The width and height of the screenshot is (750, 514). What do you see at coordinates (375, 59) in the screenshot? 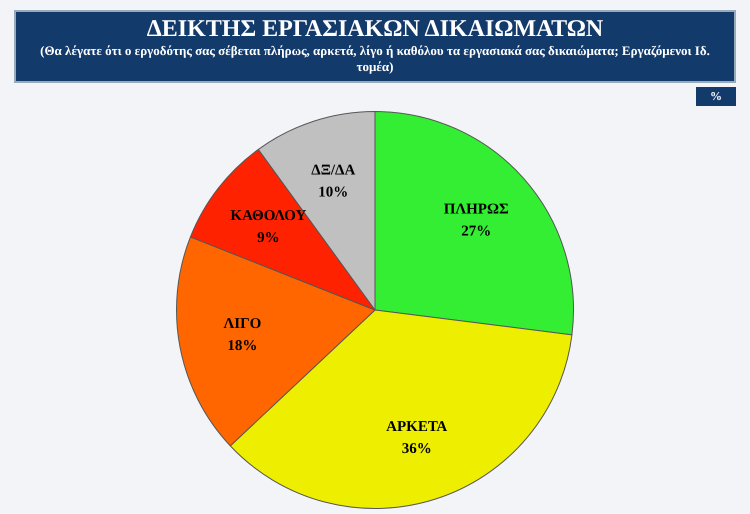
I see `chart-subtitle: (Θα λέγατε ότι ο εργοδότης σας σέβεται πλήρως, αρκετά, λίγο ή καθόλου τα εργασιακά σας δικαιώματα; Εργαζόμενοι Ιδ. τομέα)` at bounding box center [375, 59].